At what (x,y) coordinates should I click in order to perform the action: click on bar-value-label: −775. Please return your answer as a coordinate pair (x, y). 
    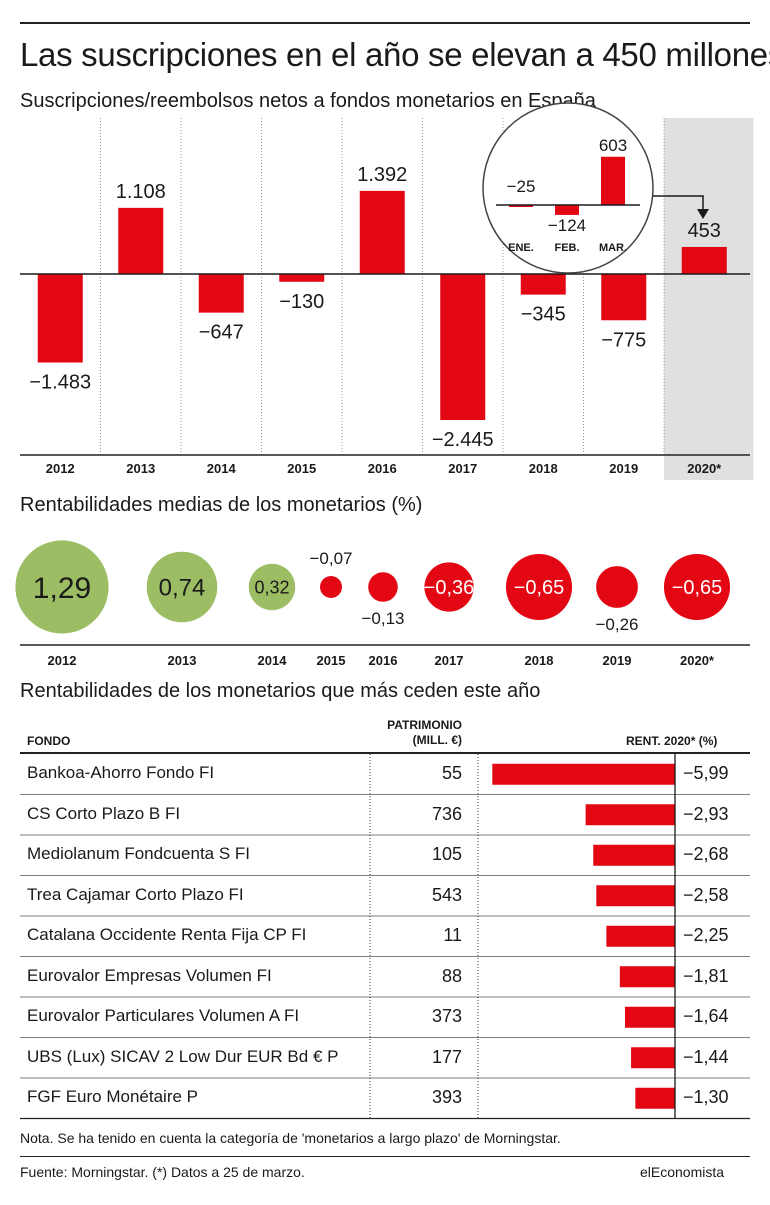
    Looking at the image, I should click on (623, 340).